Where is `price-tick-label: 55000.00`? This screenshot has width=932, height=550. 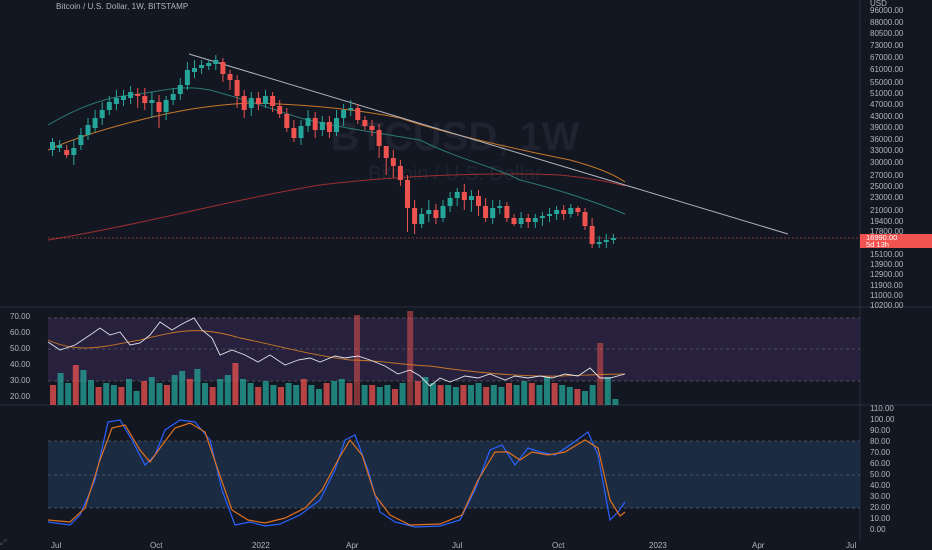 price-tick-label: 55000.00 is located at coordinates (887, 82).